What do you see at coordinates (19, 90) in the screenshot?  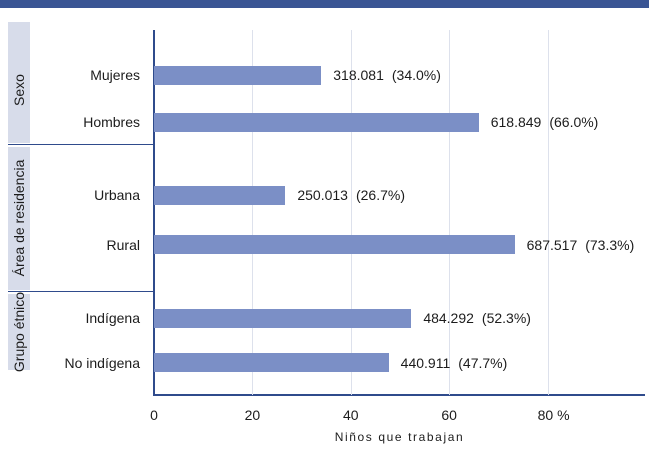 I see `group-label: Sexo` at bounding box center [19, 90].